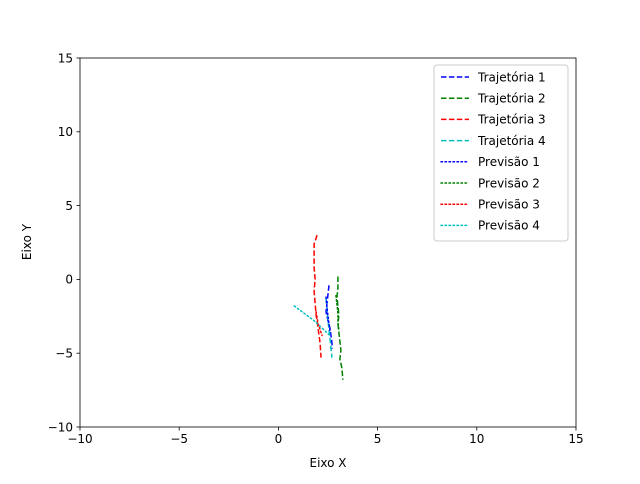 This screenshot has height=484, width=640. What do you see at coordinates (327, 463) in the screenshot?
I see `x-axis-label: Eixo X` at bounding box center [327, 463].